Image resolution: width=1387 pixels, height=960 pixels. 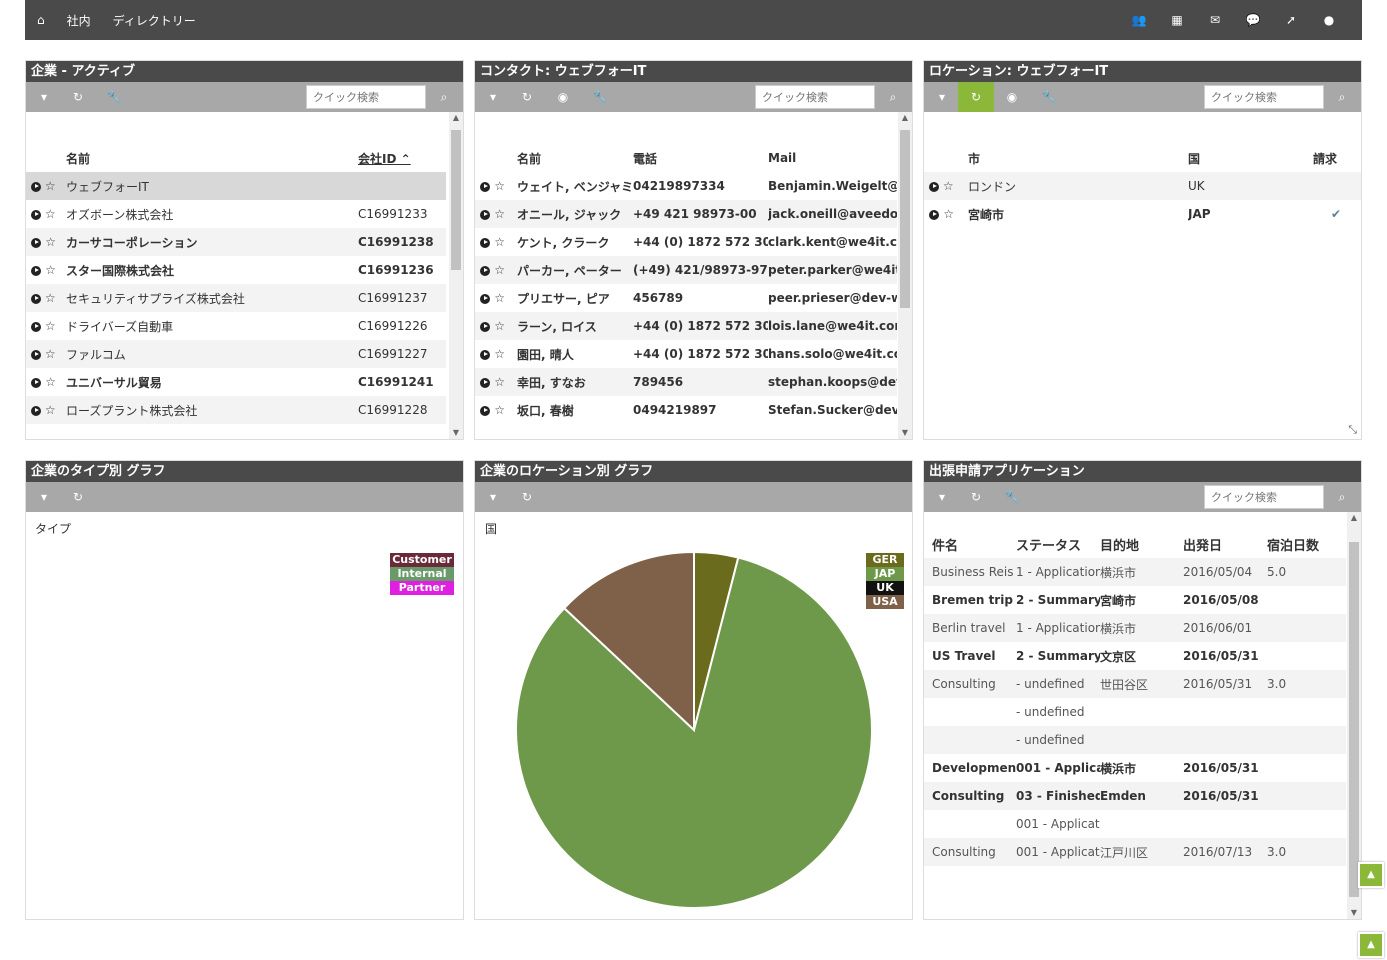 I want to click on users-icon: 👥, so click(x=1139, y=20).